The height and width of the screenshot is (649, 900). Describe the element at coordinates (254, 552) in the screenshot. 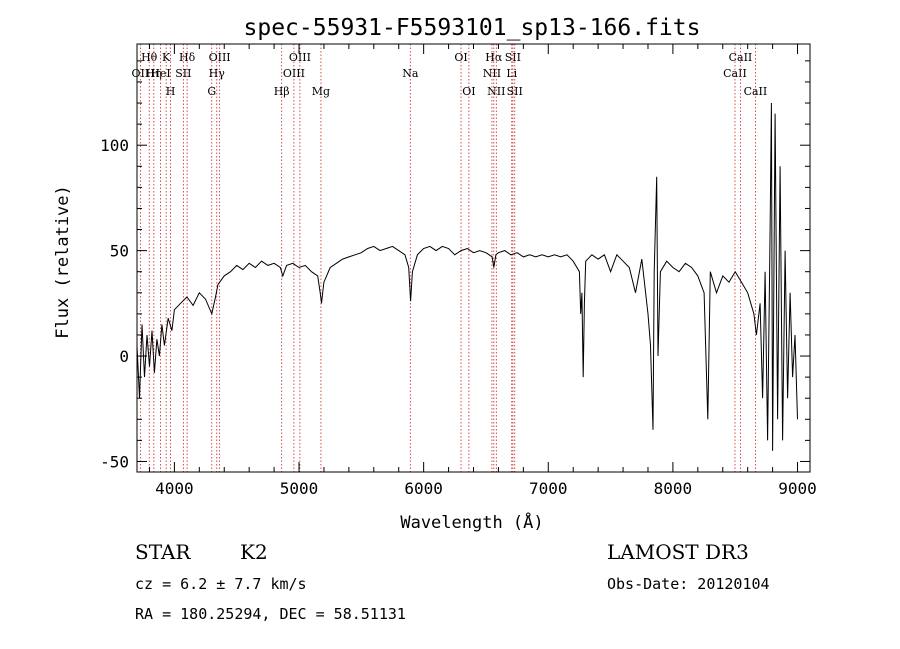

I see `object-subclass: K2` at that location.